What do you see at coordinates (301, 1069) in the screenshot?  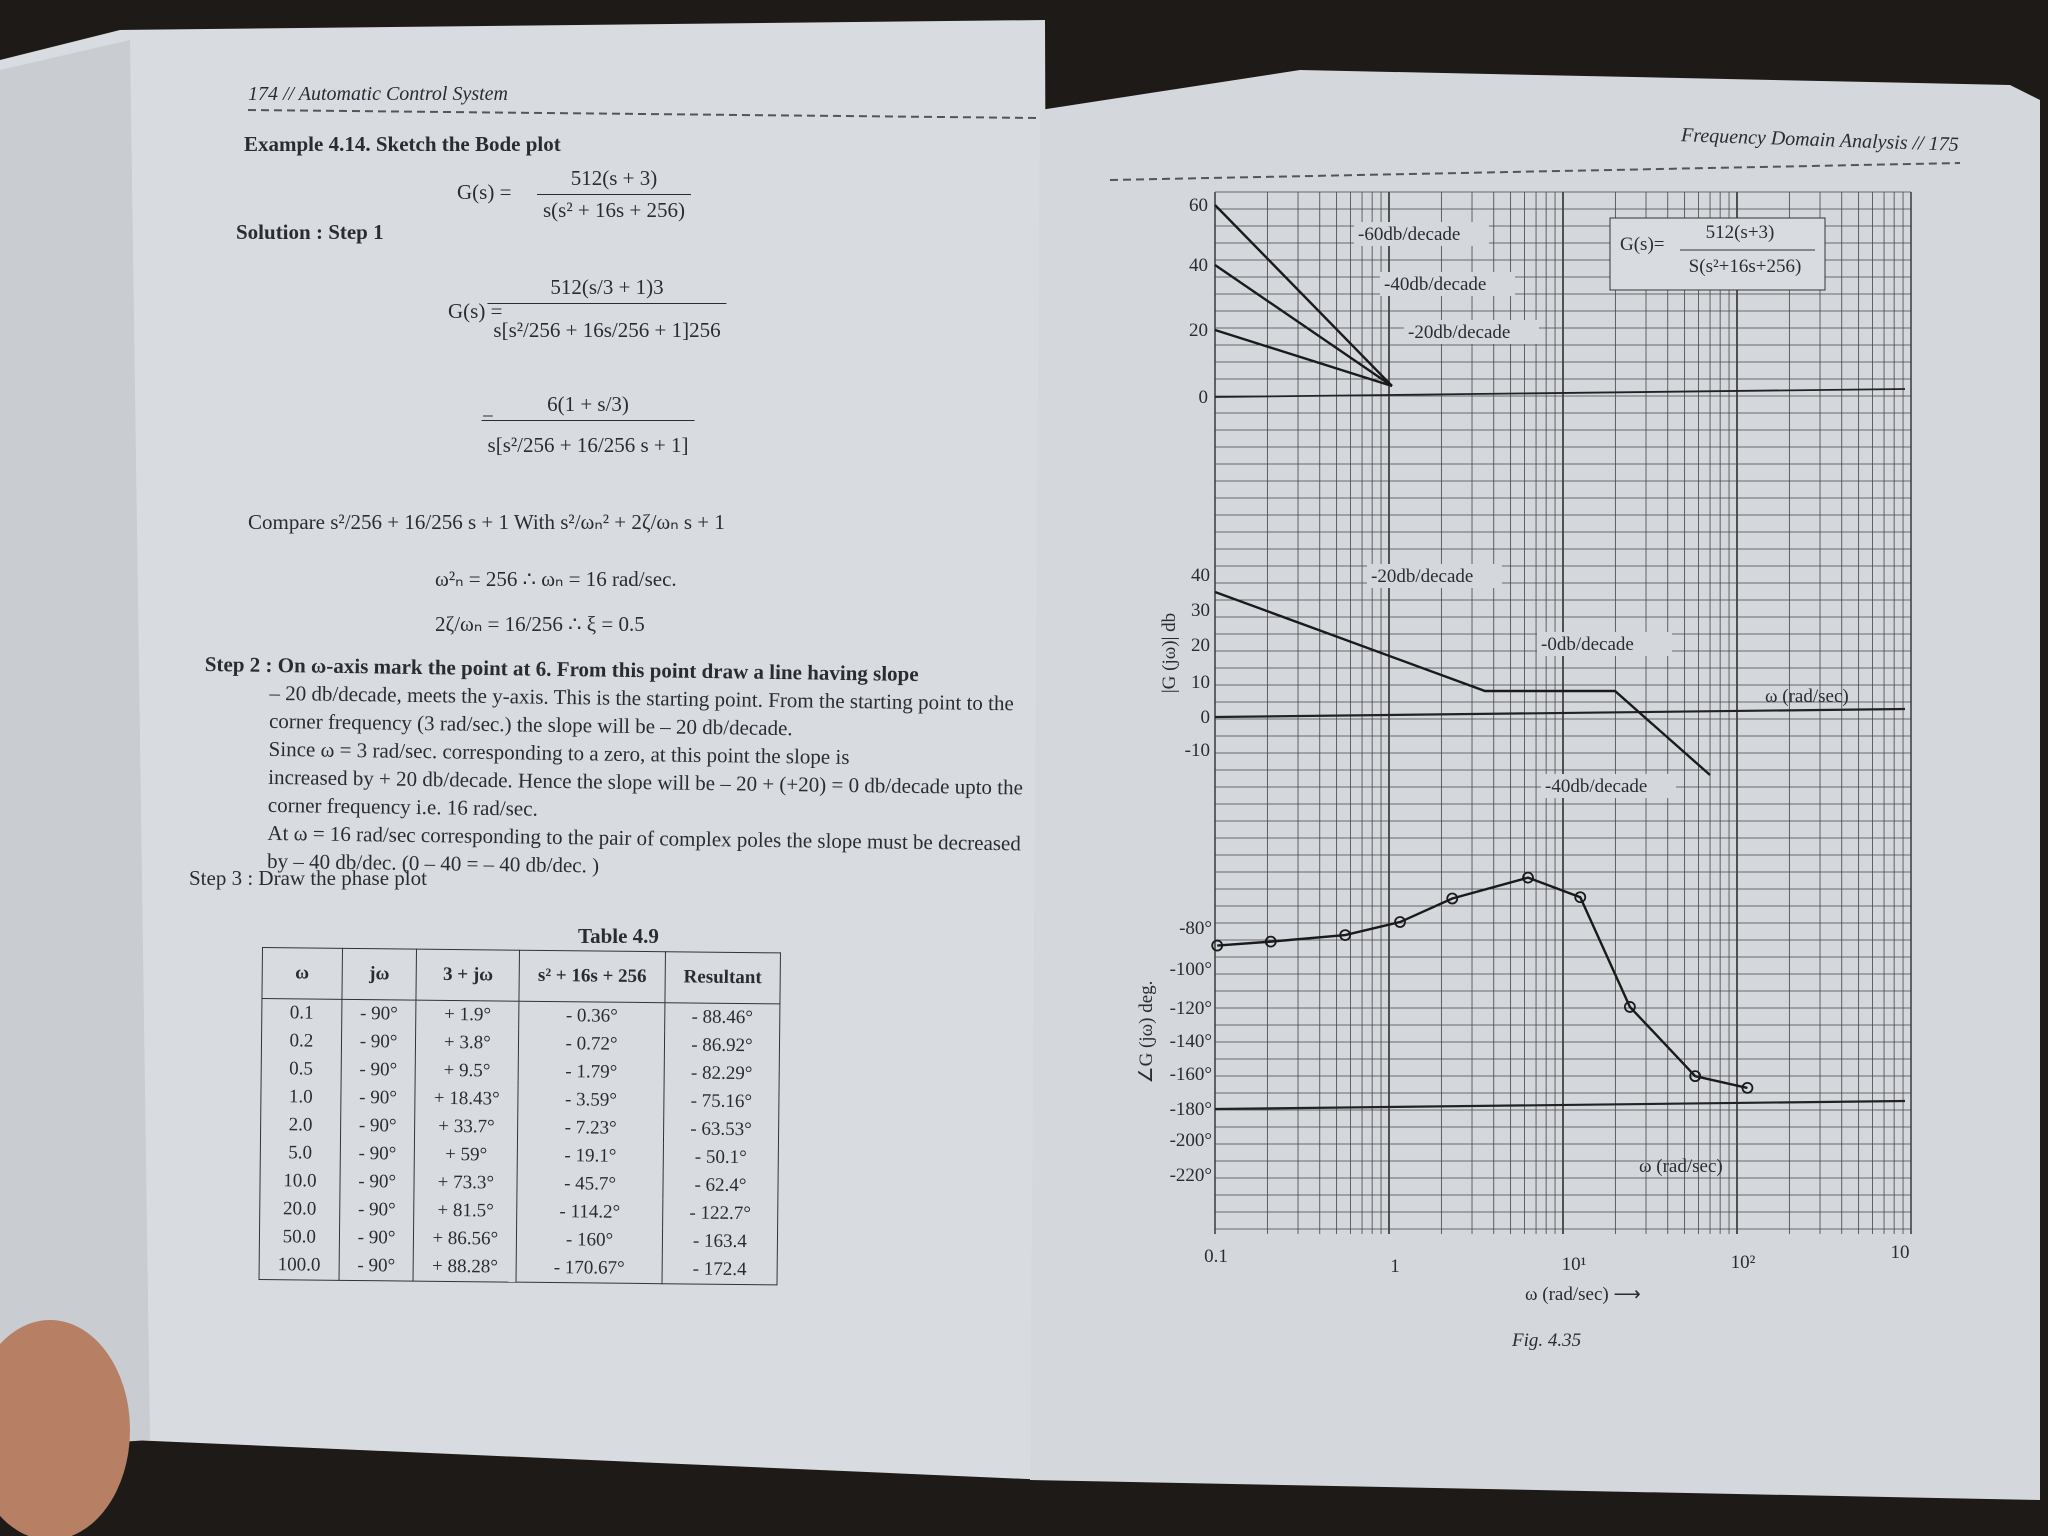 I see `table-cell: 0.5` at bounding box center [301, 1069].